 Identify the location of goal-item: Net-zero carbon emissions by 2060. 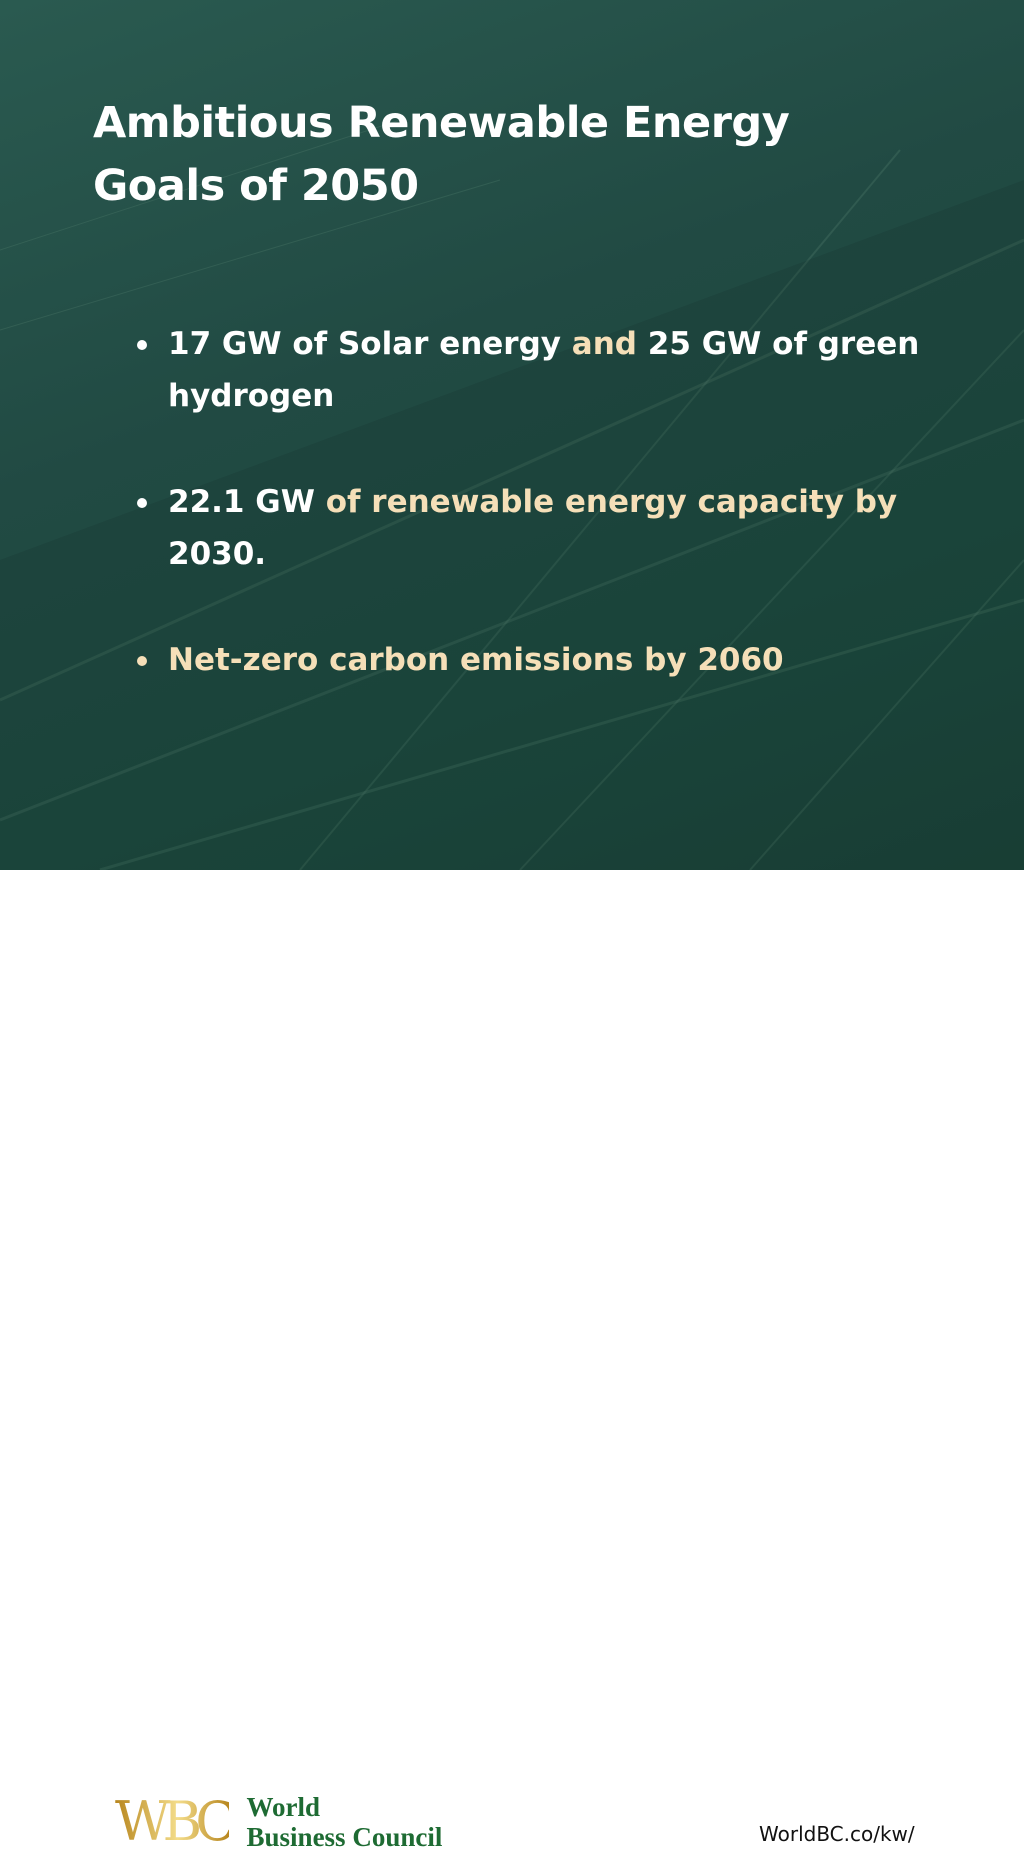
(550, 660).